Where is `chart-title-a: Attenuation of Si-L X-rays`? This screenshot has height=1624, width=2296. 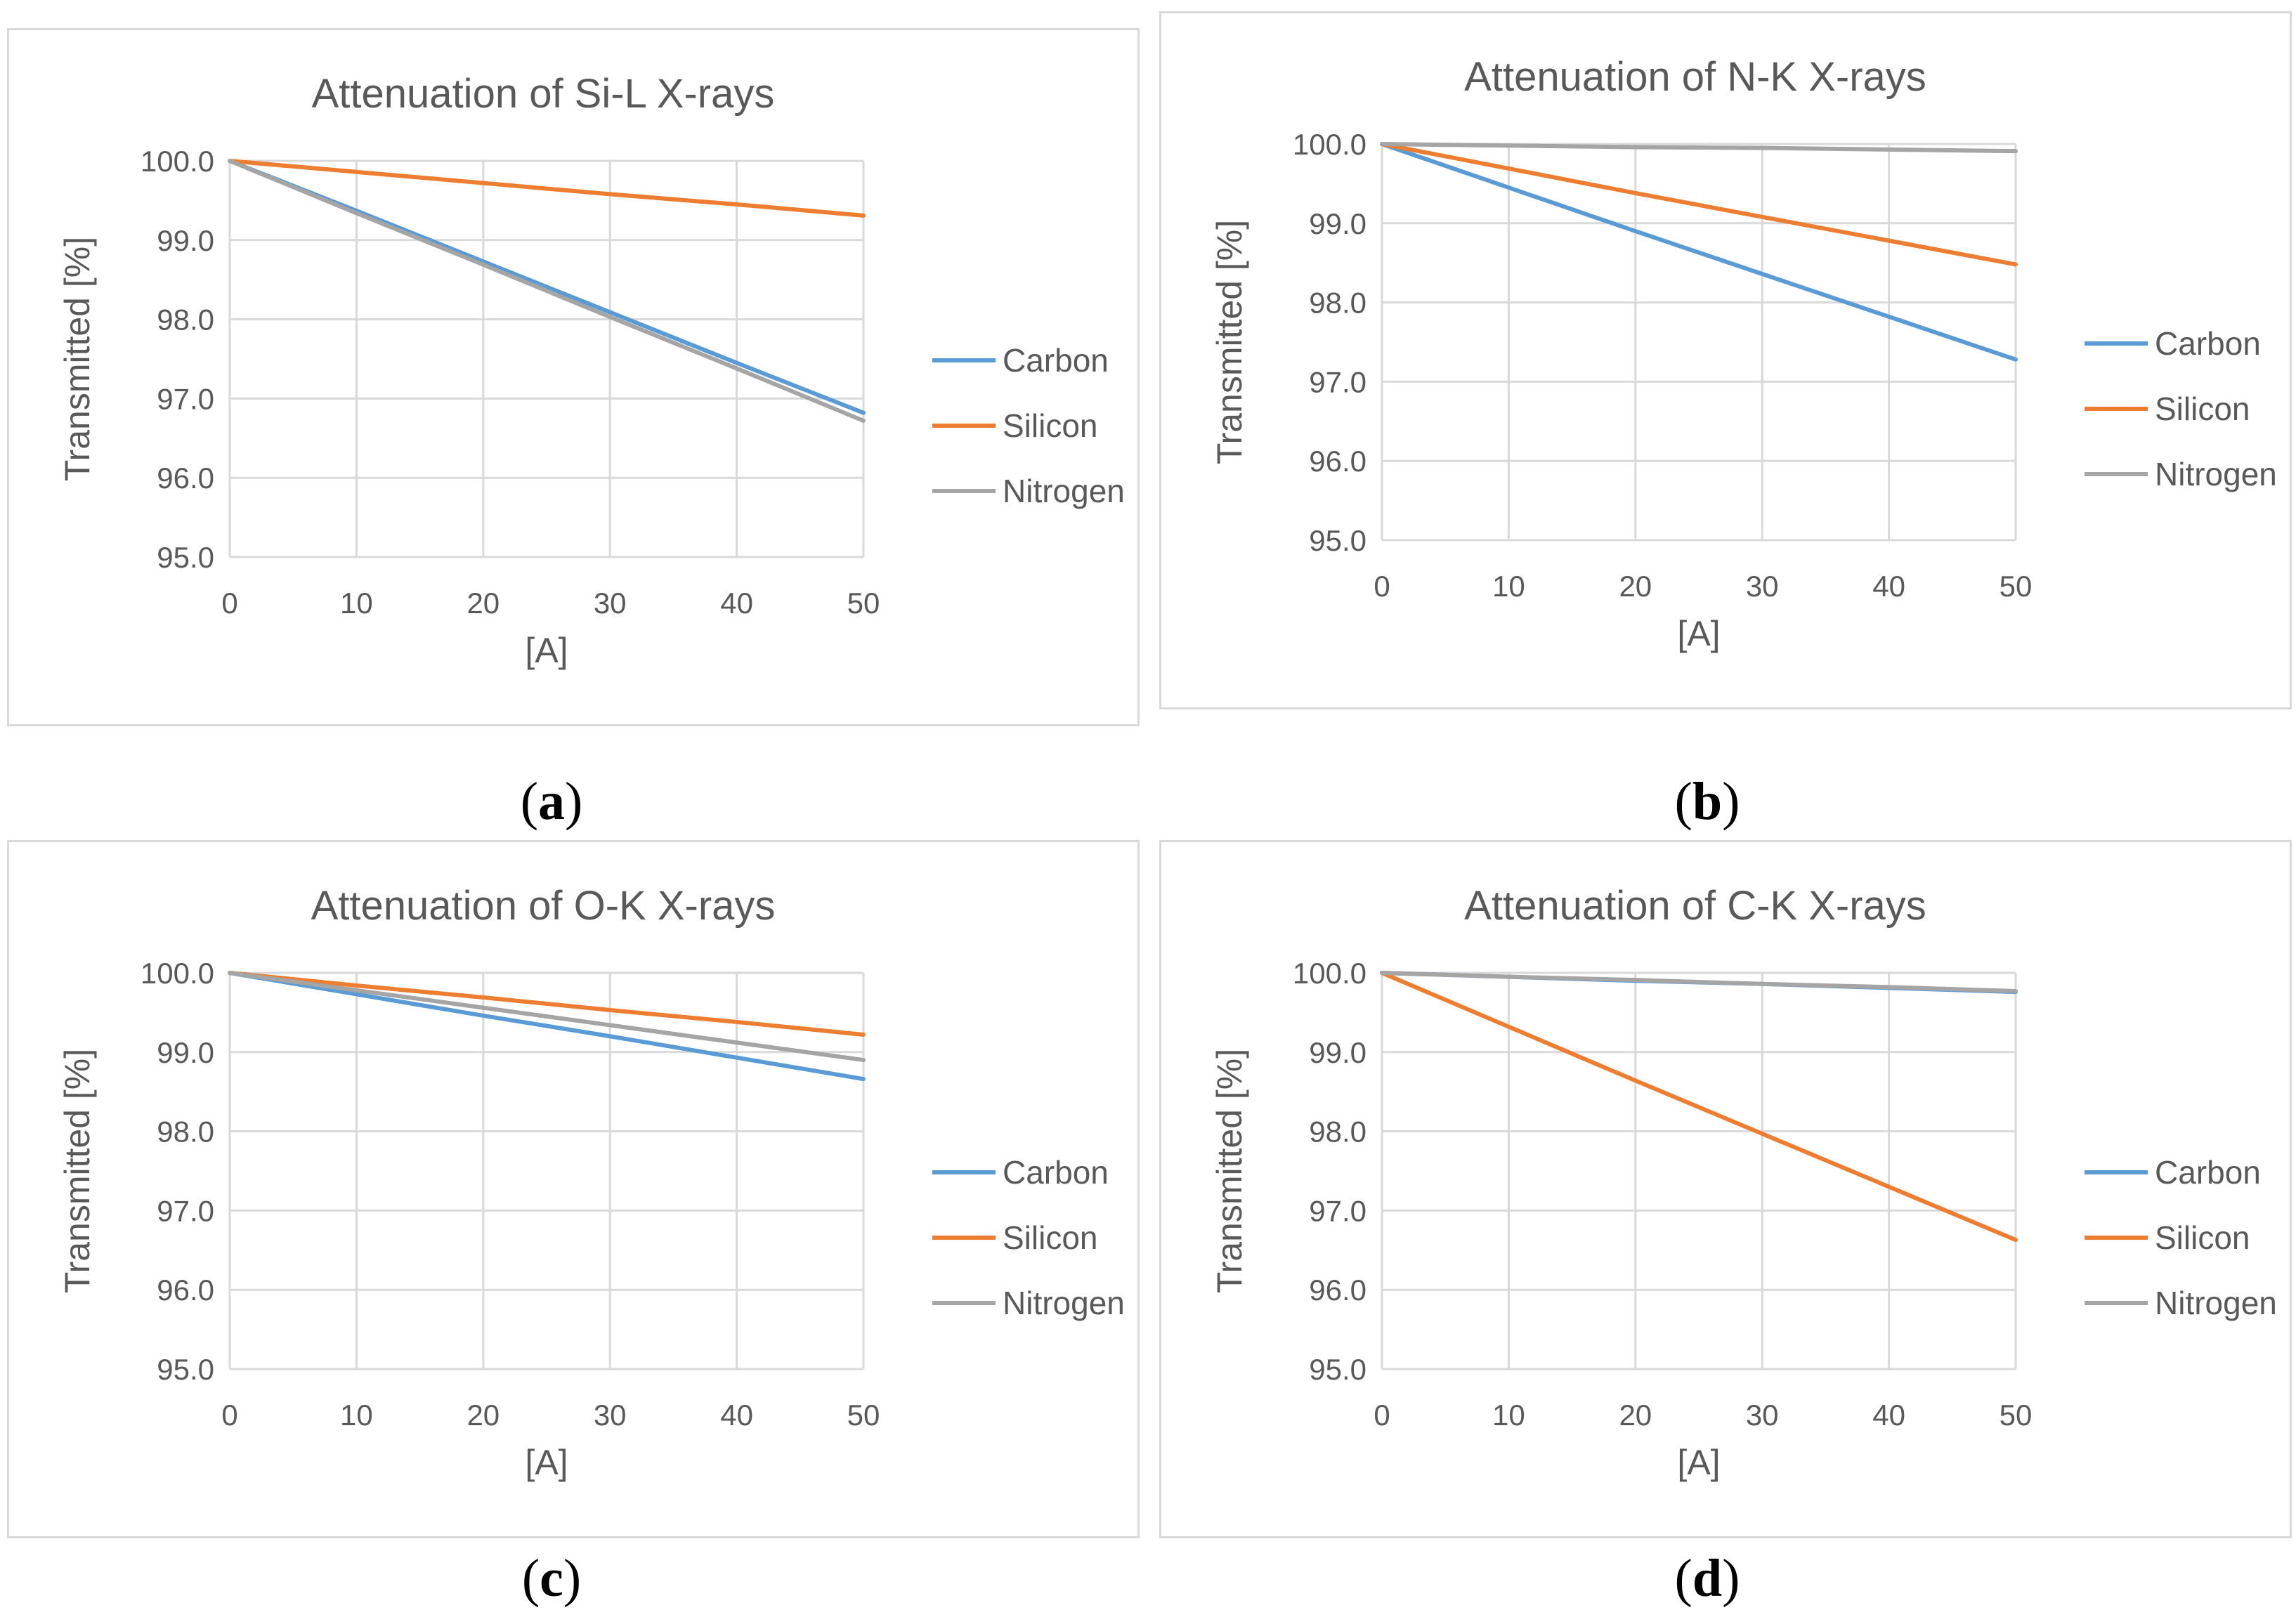 chart-title-a: Attenuation of Si-L X-rays is located at coordinates (543, 94).